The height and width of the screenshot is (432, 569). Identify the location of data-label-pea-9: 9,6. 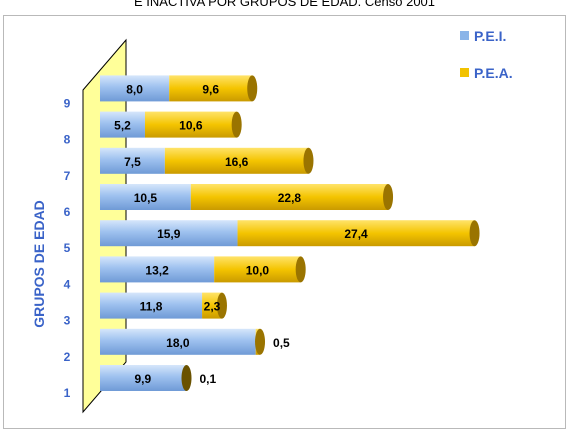
(210, 89).